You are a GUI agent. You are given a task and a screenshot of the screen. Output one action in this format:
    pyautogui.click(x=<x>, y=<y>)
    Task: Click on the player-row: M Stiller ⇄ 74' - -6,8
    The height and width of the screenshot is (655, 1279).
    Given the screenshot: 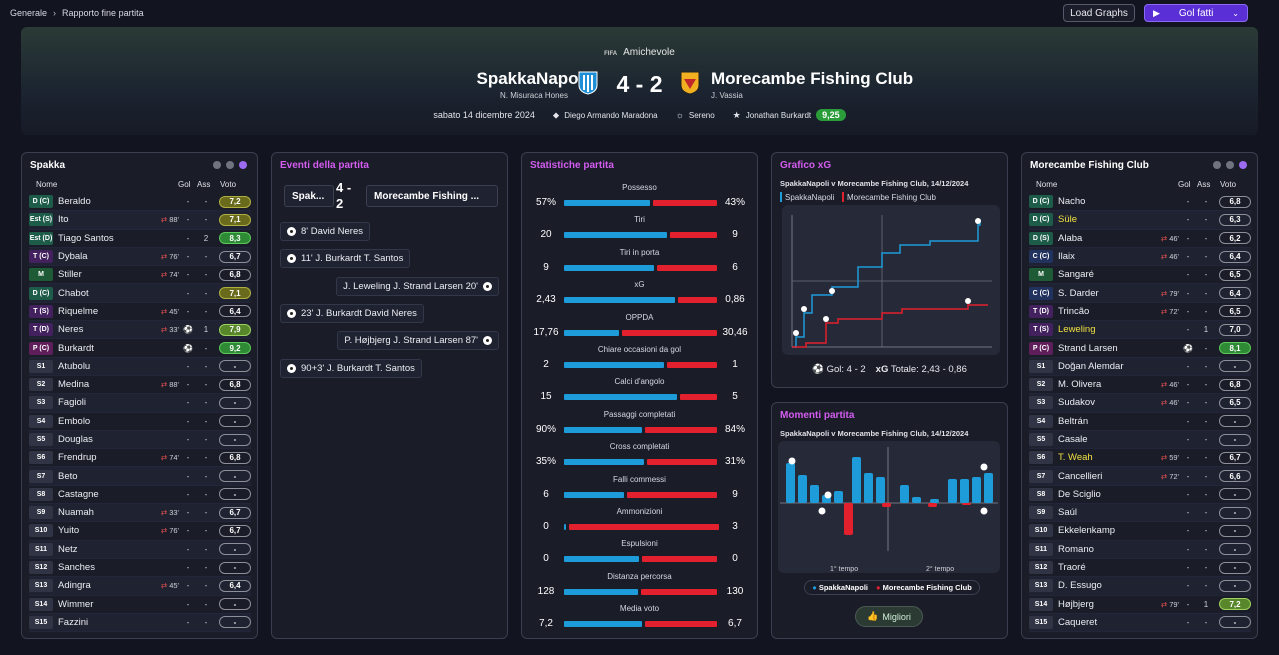 What is the action you would take?
    pyautogui.click(x=140, y=275)
    